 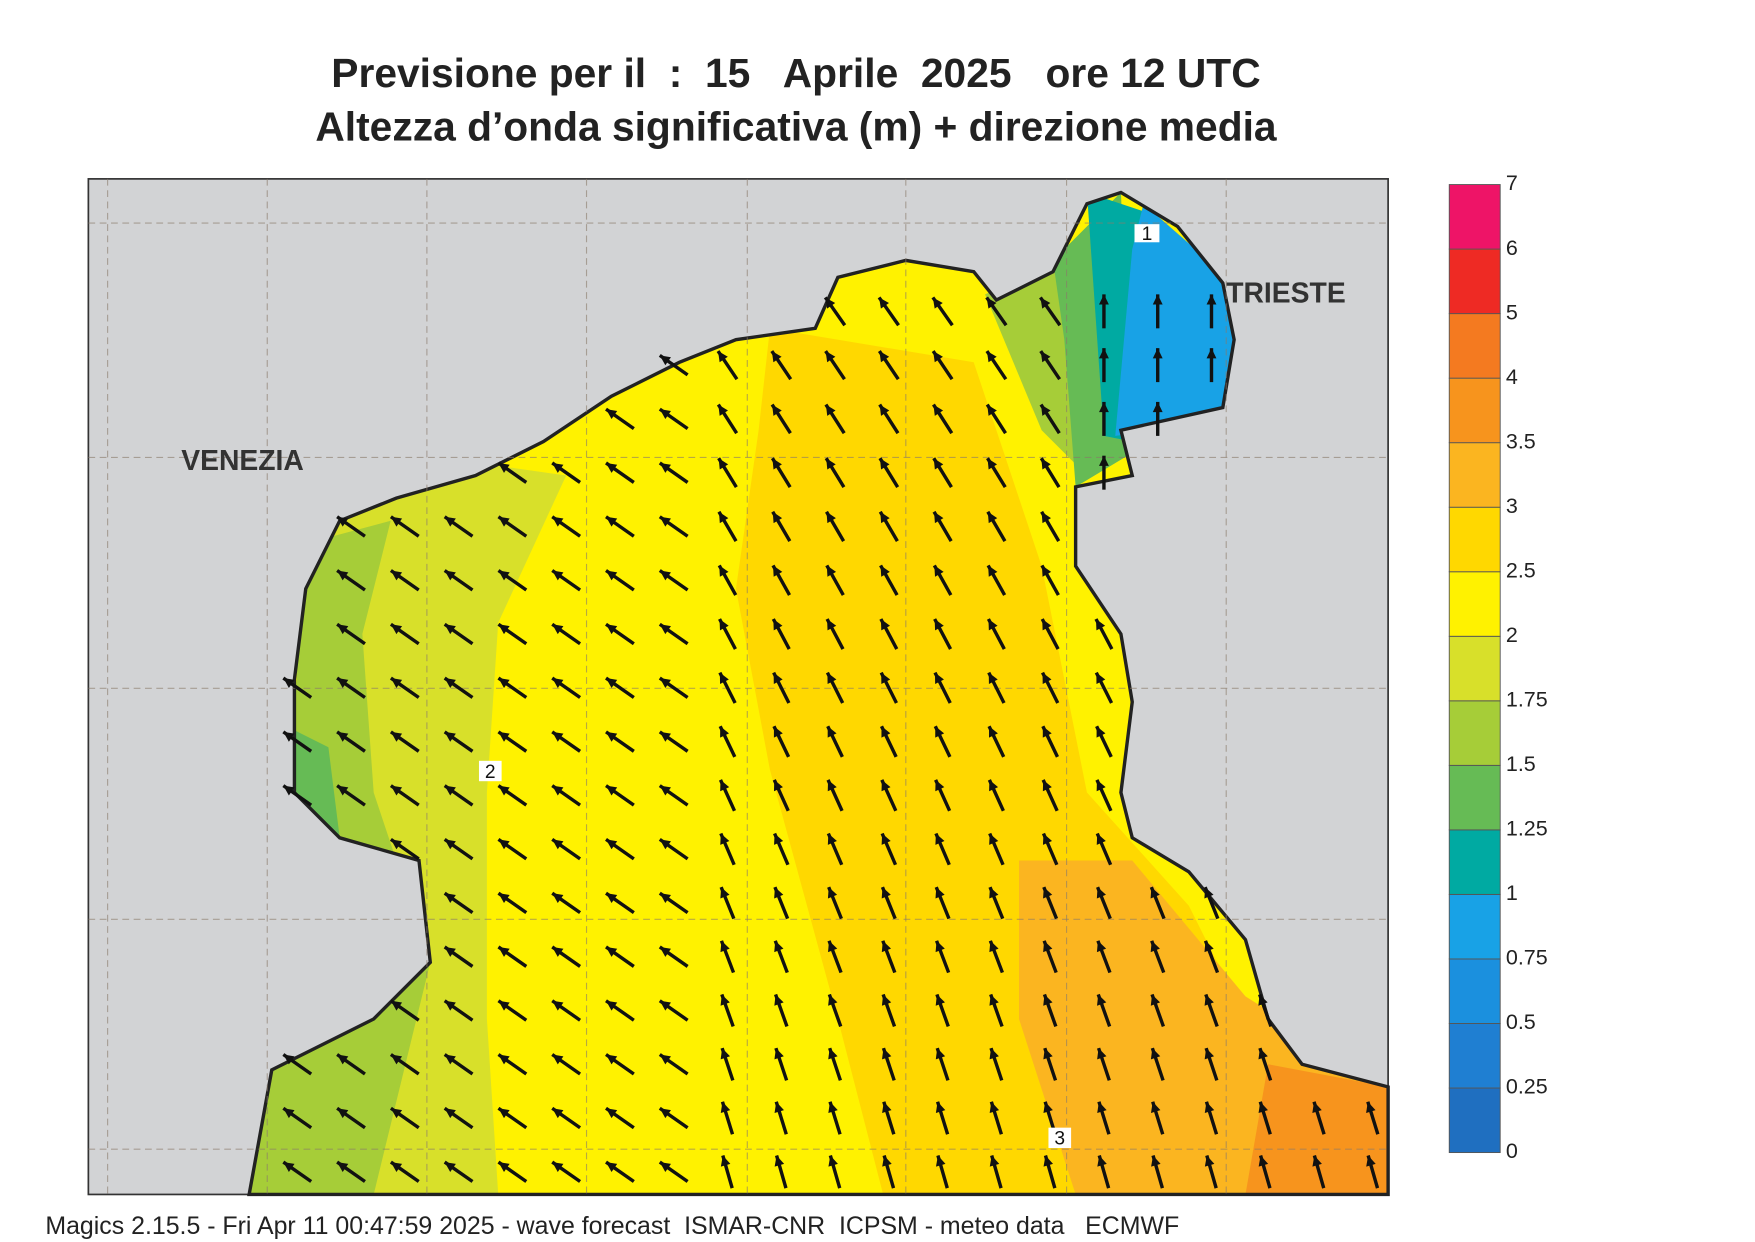 What do you see at coordinates (1147, 234) in the screenshot?
I see `contour-label: 1` at bounding box center [1147, 234].